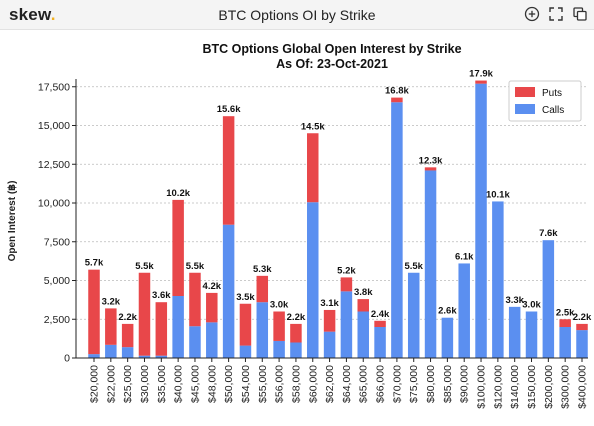  I want to click on x-tick-label: $40,000, so click(179, 384).